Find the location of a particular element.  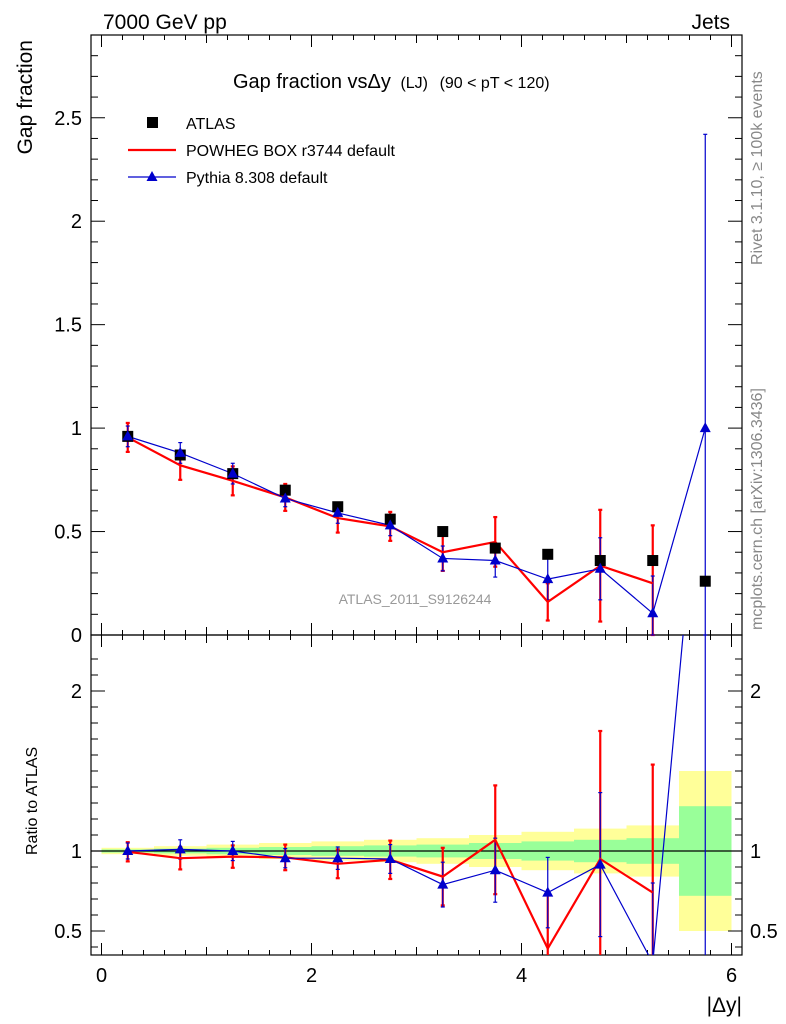

legend-atlas-marker is located at coordinates (152, 122).